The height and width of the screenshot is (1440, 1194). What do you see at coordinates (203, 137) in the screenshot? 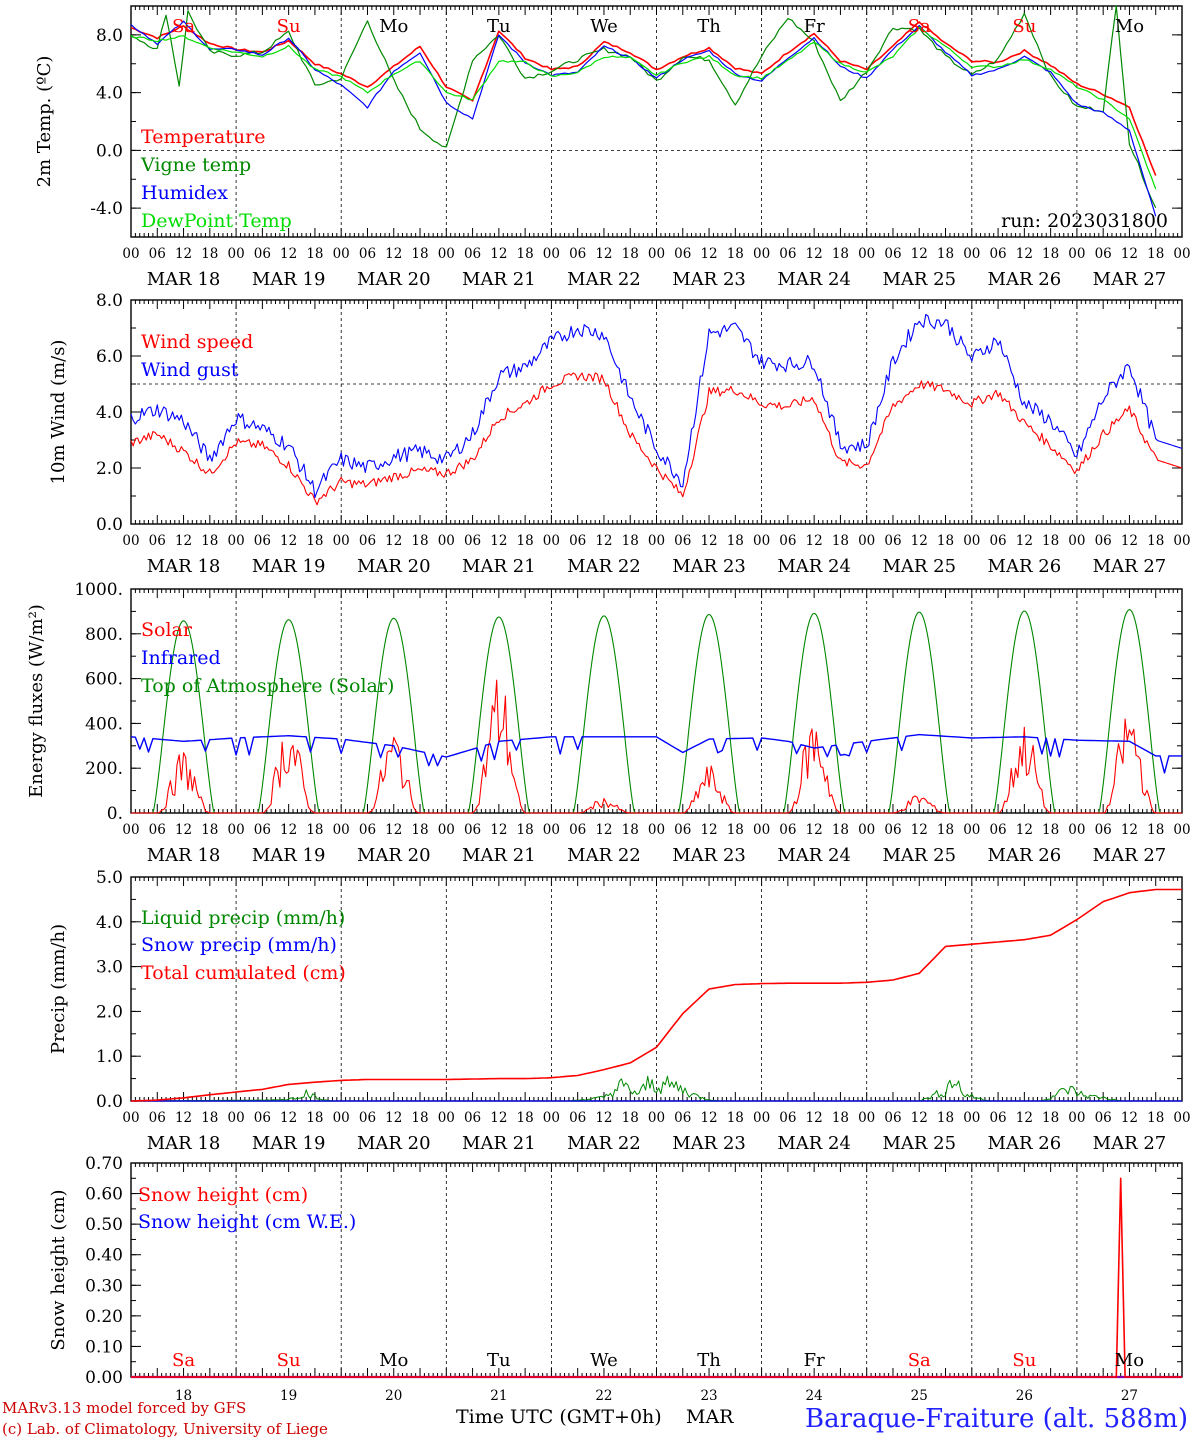
I see `legend-entry: Temperature` at bounding box center [203, 137].